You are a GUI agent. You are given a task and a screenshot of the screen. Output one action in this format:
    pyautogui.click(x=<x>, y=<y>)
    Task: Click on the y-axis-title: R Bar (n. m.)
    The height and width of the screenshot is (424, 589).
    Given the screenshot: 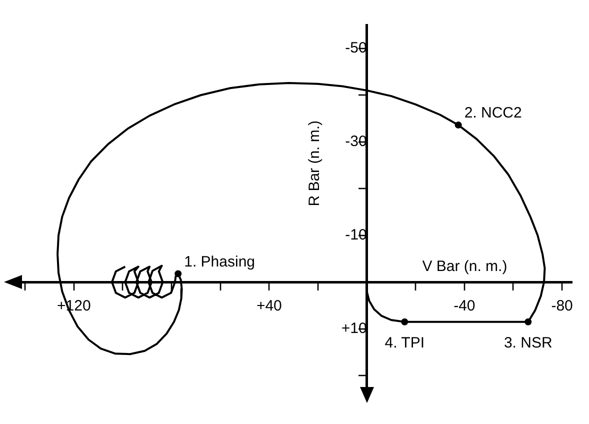 What is the action you would take?
    pyautogui.click(x=314, y=163)
    